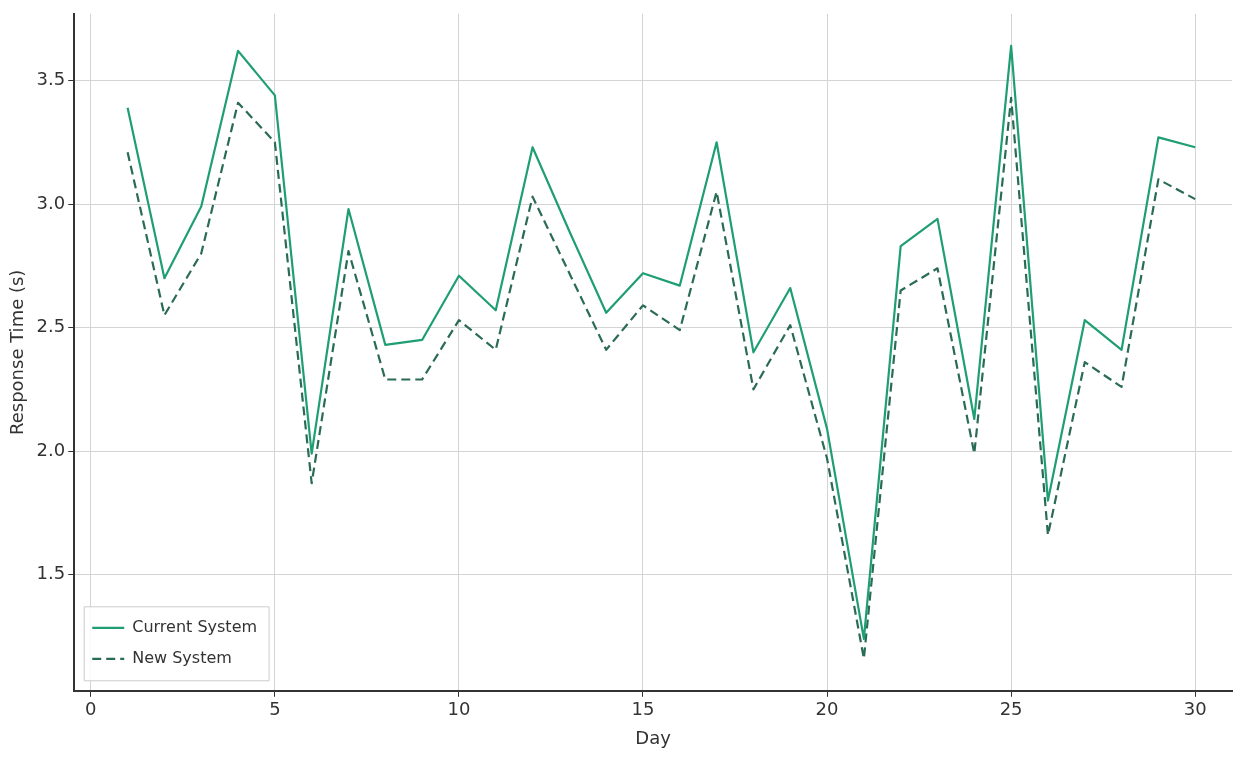 This screenshot has height=758, width=1236. I want to click on y-tick-label: 3.5, so click(51, 79).